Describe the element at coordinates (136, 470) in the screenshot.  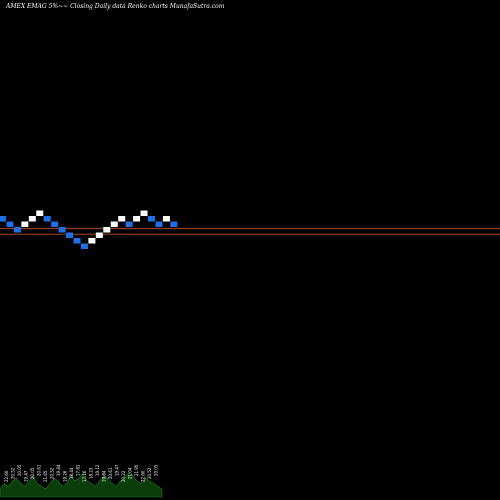
I see `brick-value-label: 21.95` at that location.